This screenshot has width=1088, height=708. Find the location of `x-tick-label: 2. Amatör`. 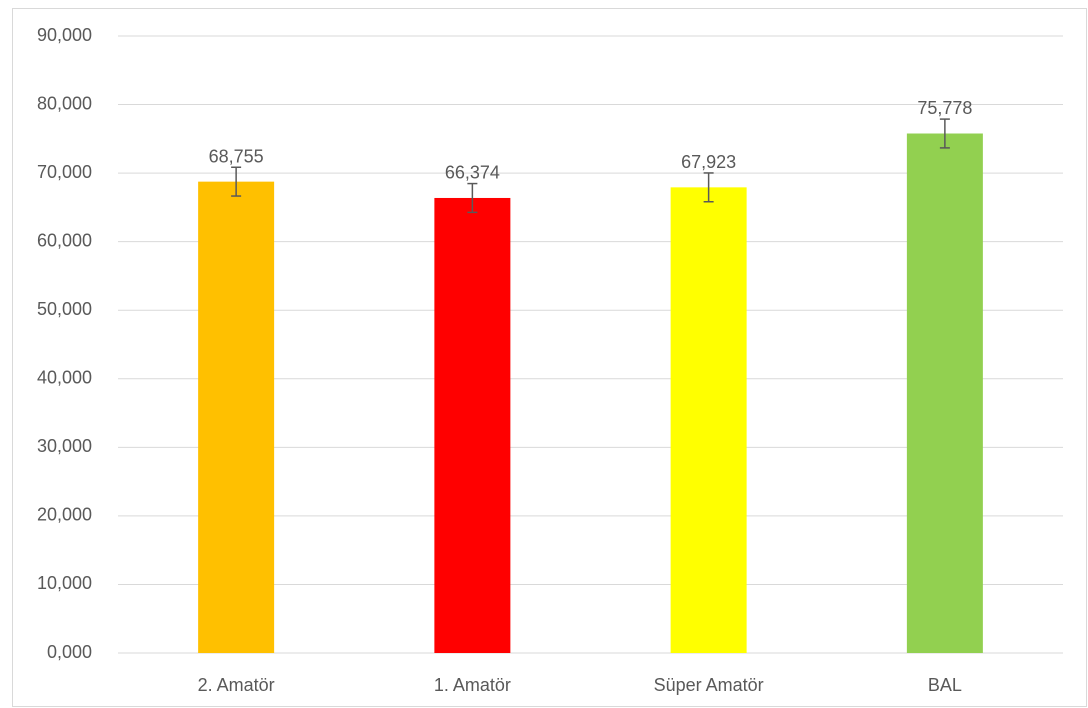

x-tick-label: 2. Amatör is located at coordinates (236, 685).